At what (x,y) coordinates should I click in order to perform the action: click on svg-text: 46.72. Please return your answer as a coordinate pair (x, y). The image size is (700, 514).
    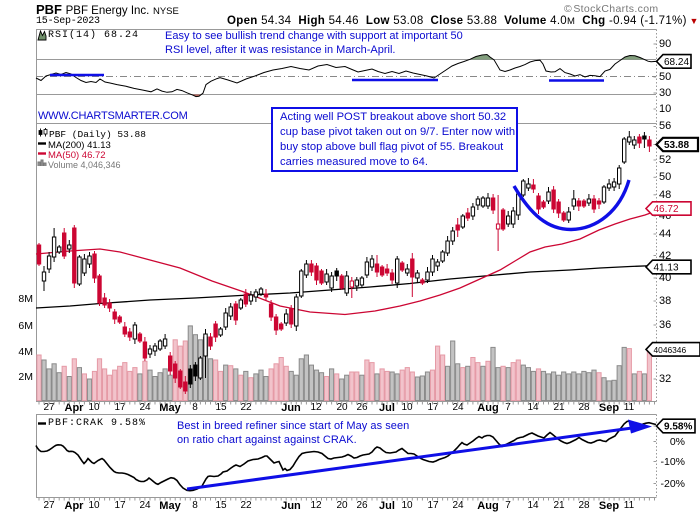
    Looking at the image, I should click on (666, 209).